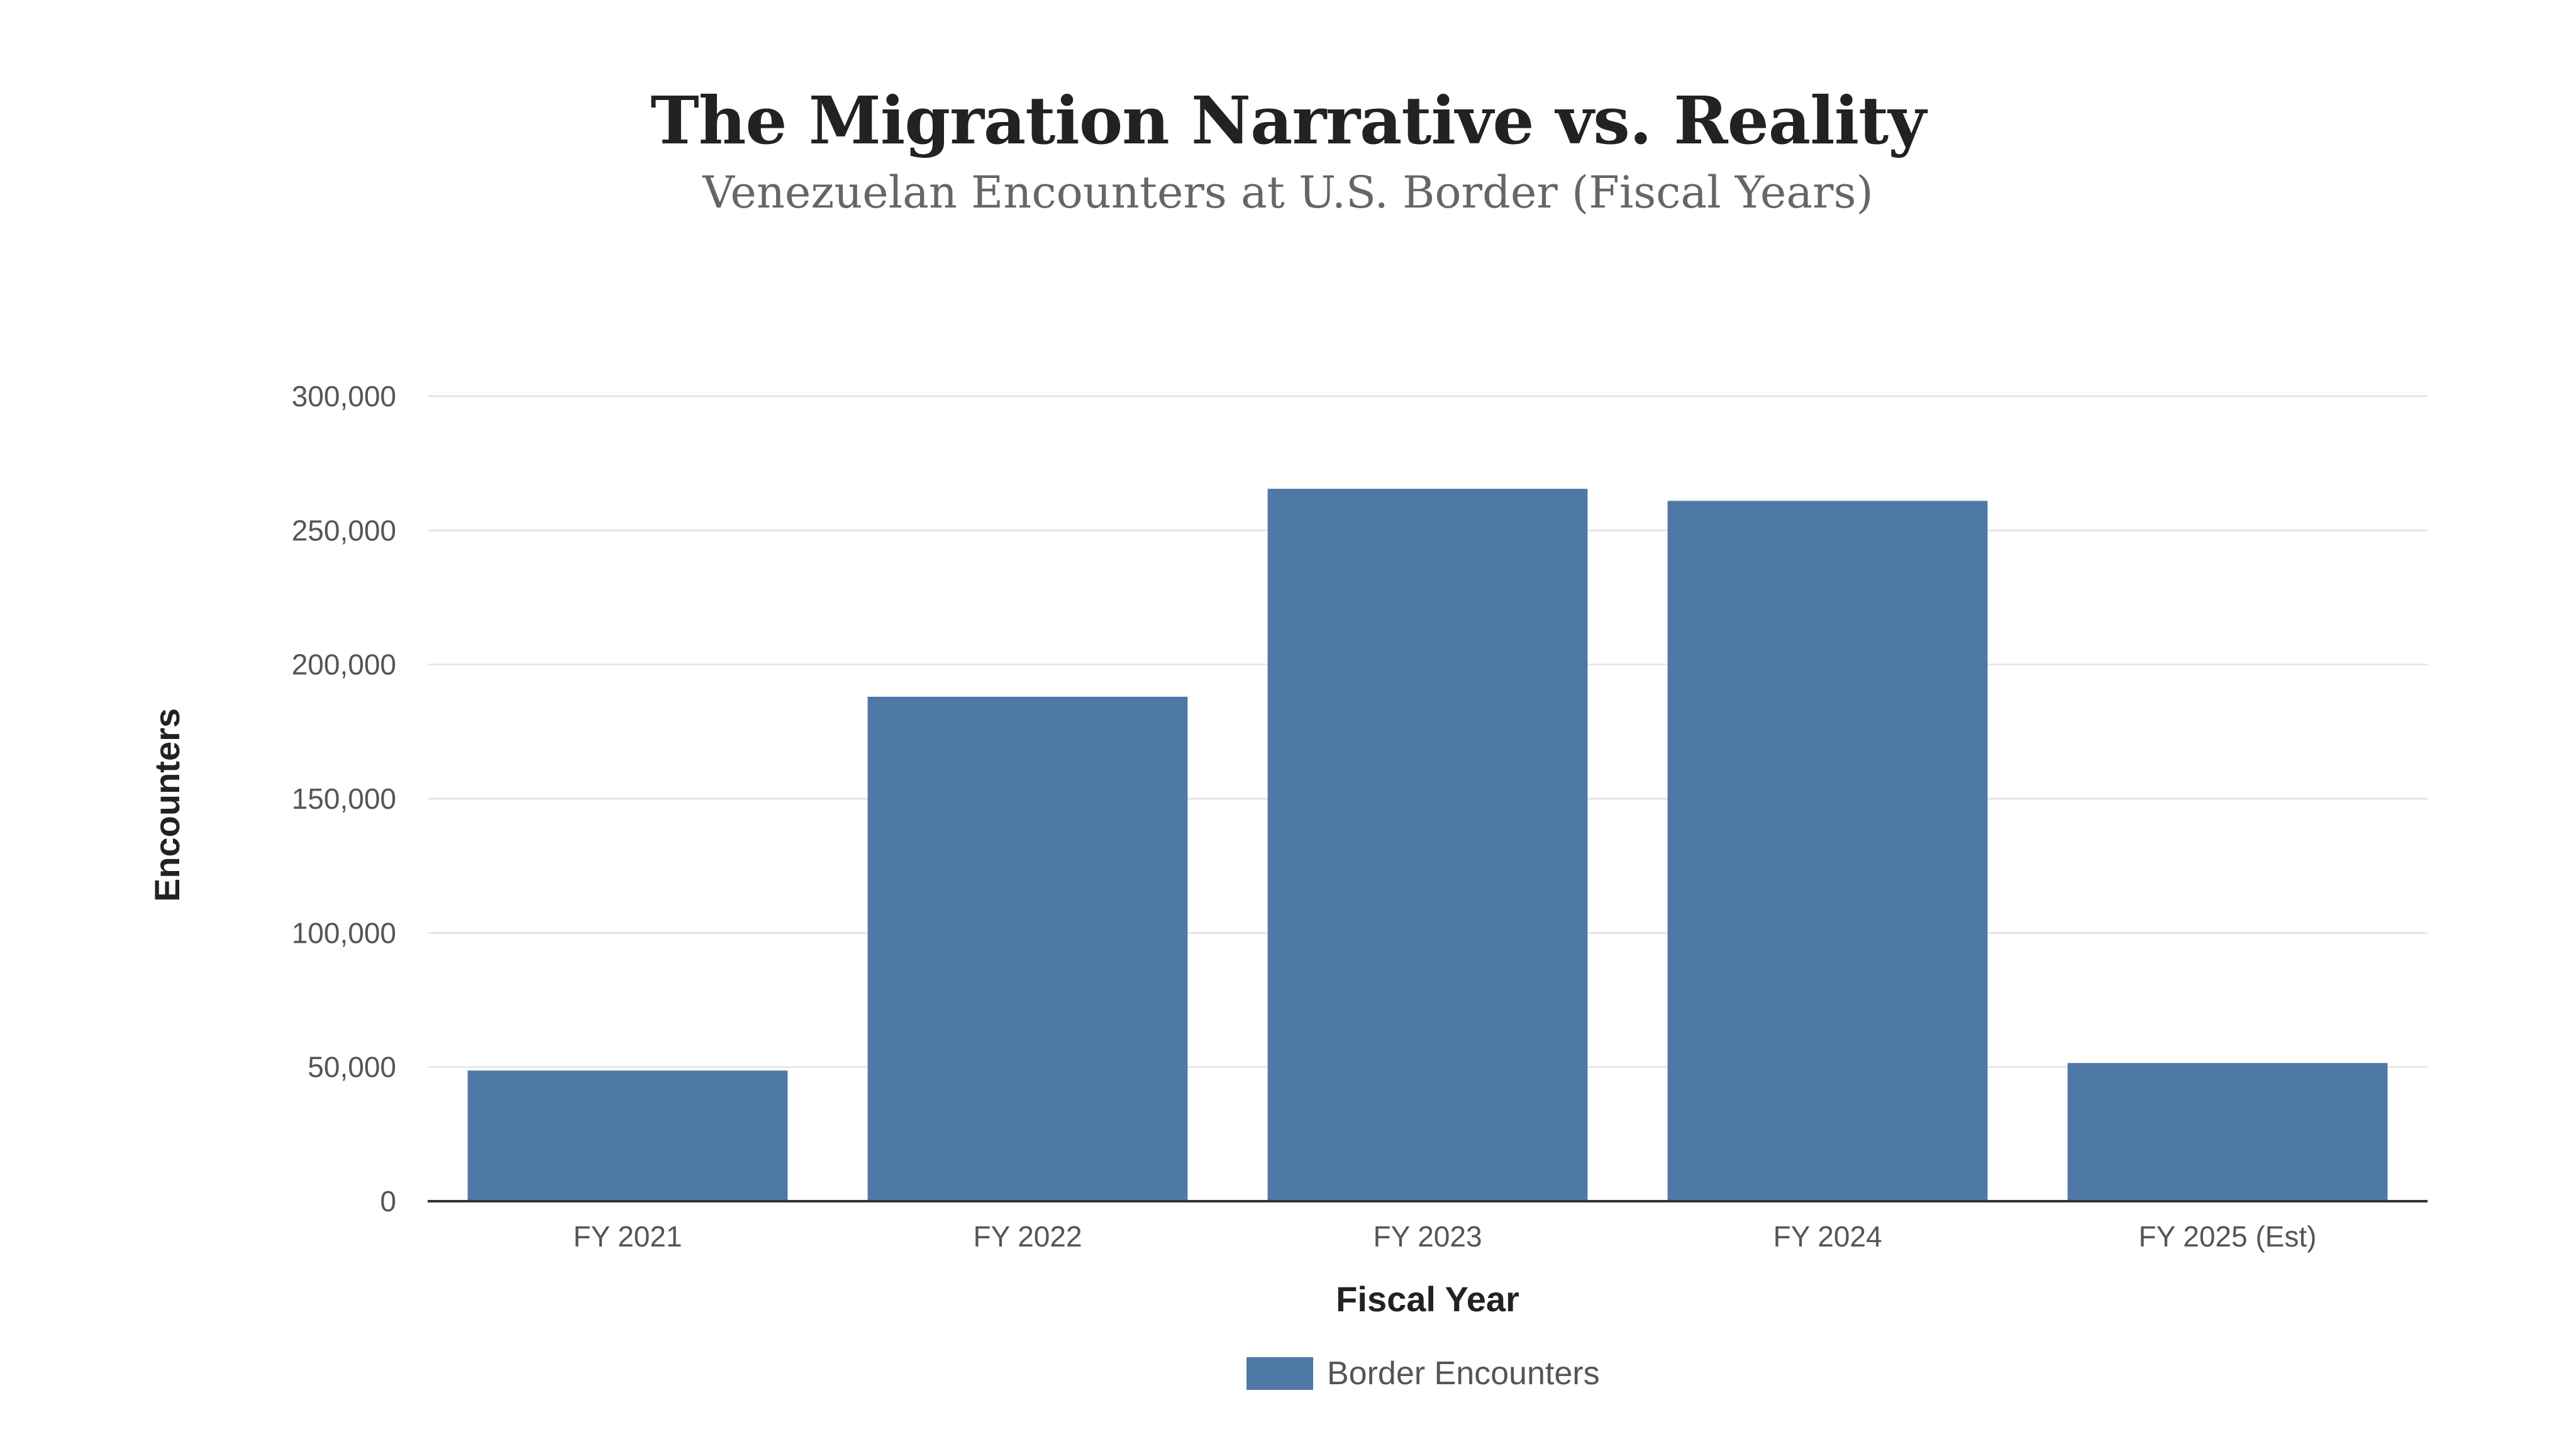 The width and height of the screenshot is (2576, 1449). What do you see at coordinates (1279, 1373) in the screenshot?
I see `legend-swatch` at bounding box center [1279, 1373].